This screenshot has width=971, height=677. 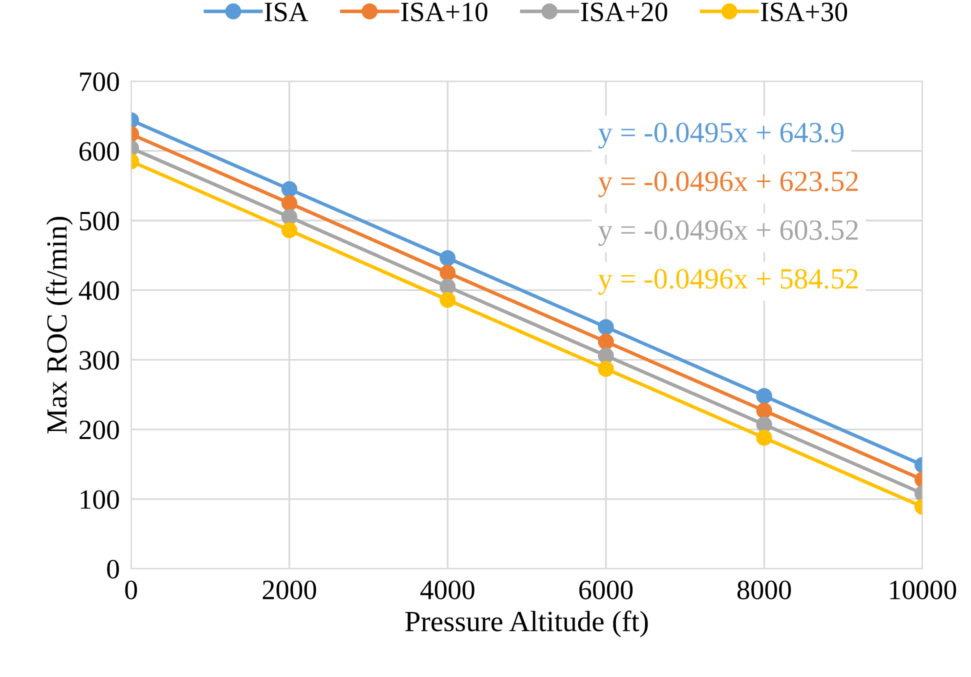 I want to click on x-tick-label: 4000, so click(x=447, y=590).